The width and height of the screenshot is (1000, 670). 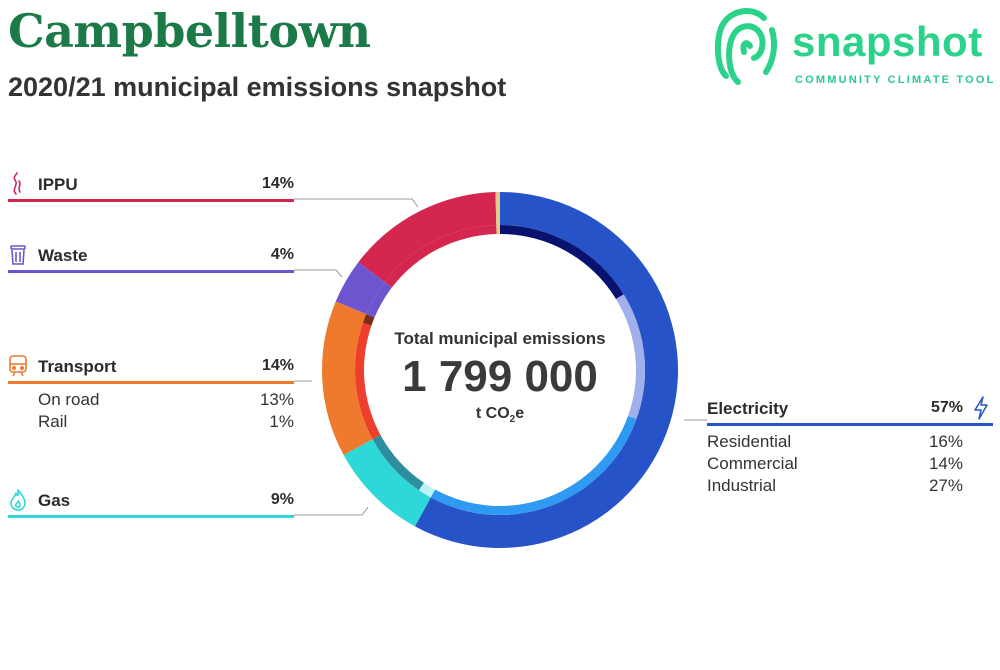 What do you see at coordinates (946, 407) in the screenshot?
I see `legend-electricity-value: 57%` at bounding box center [946, 407].